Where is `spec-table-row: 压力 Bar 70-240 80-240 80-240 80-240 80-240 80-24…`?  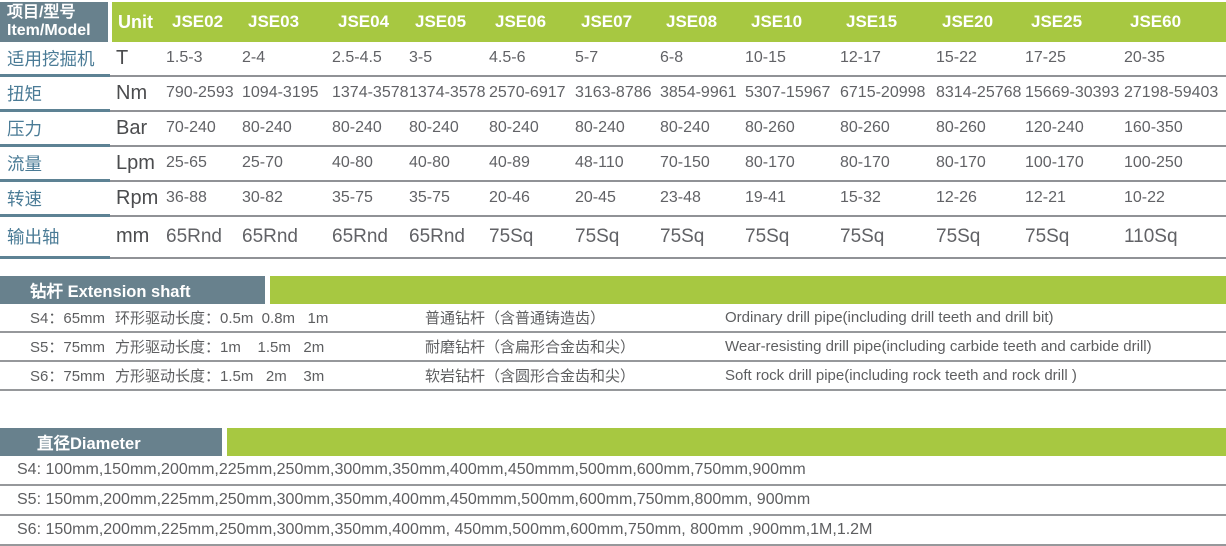
spec-table-row: 压力 Bar 70-240 80-240 80-240 80-240 80-240 80-24… is located at coordinates (613, 128).